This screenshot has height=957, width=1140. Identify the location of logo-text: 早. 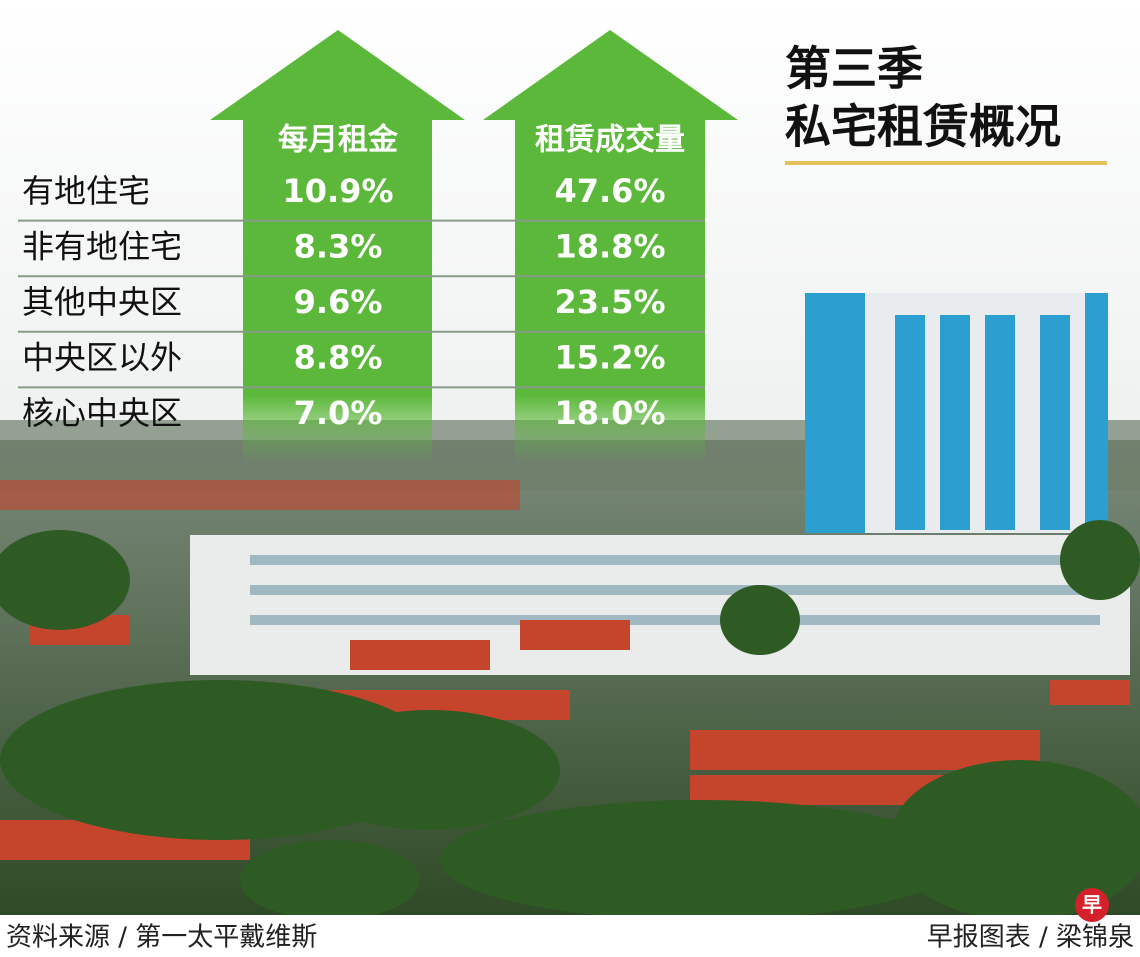
(1092, 905).